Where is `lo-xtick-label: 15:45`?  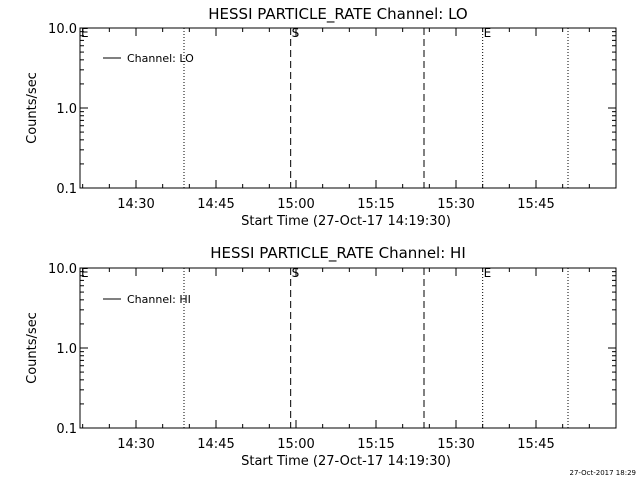
lo-xtick-label: 15:45 is located at coordinates (535, 204).